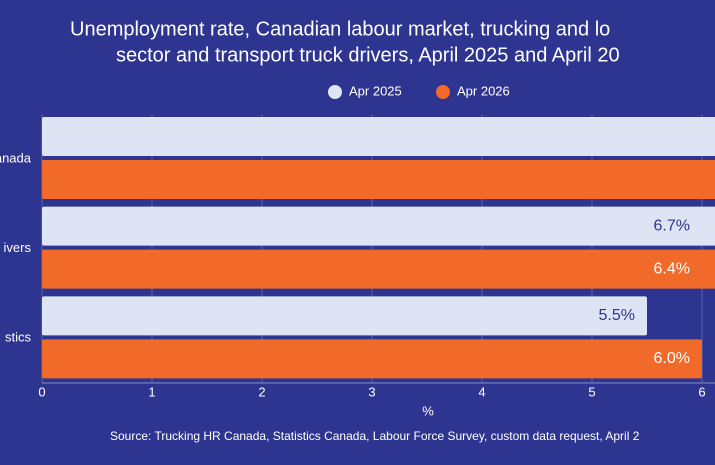 The height and width of the screenshot is (465, 715). What do you see at coordinates (428, 410) in the screenshot?
I see `x-axis-label: %` at bounding box center [428, 410].